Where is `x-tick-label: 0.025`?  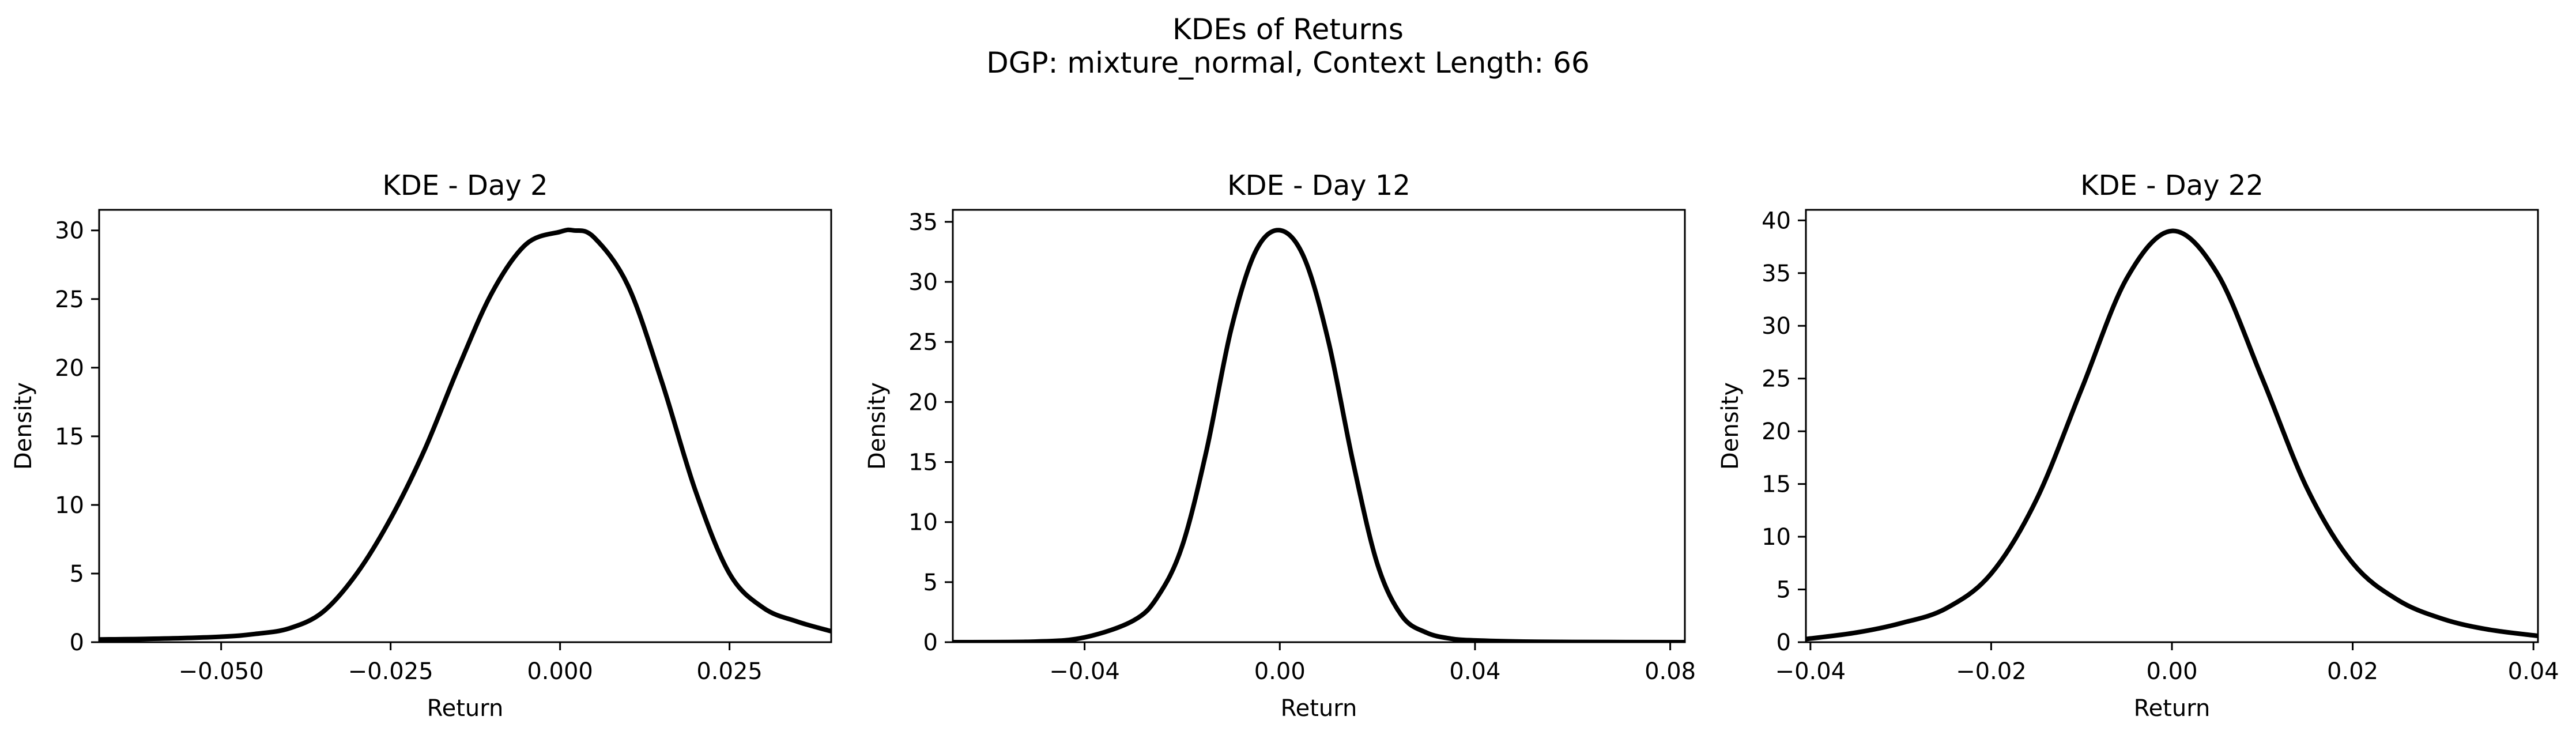 x-tick-label: 0.025 is located at coordinates (729, 671).